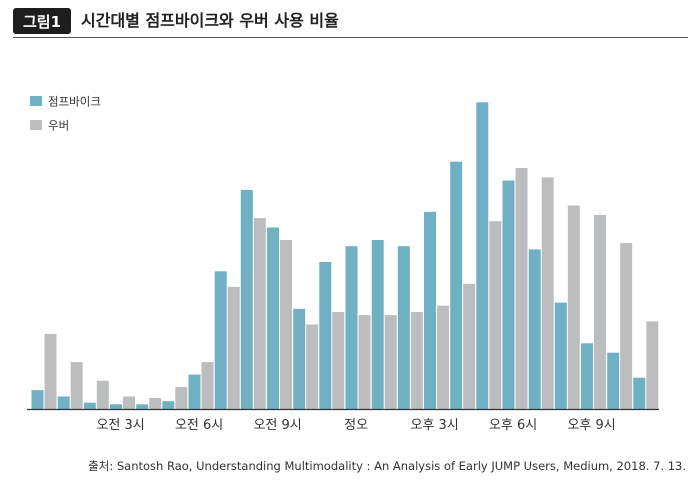 Image resolution: width=700 pixels, height=486 pixels. What do you see at coordinates (120, 425) in the screenshot?
I see `x-tick-label: 오전 3시` at bounding box center [120, 425].